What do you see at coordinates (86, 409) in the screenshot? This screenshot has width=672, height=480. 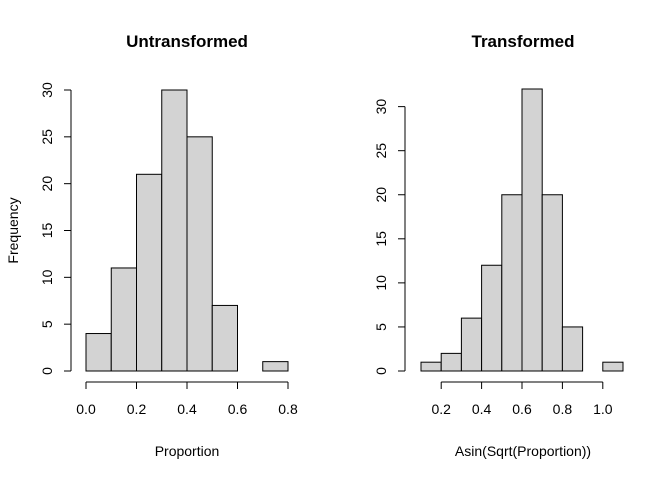 I see `x-tick-label: 0.0` at bounding box center [86, 409].